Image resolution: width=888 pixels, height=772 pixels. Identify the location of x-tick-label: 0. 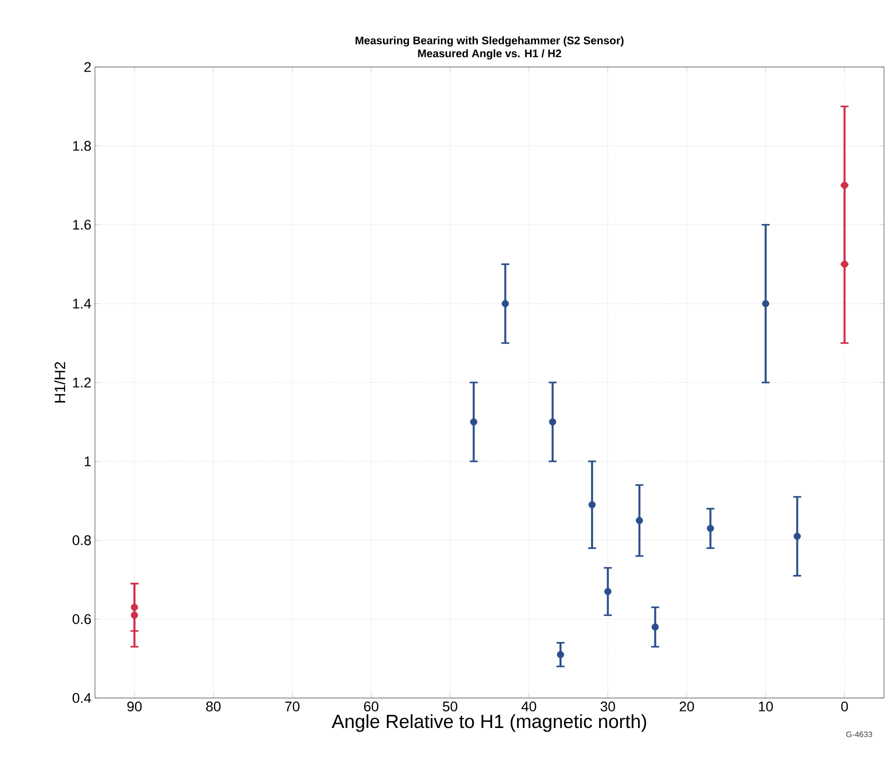
(844, 707).